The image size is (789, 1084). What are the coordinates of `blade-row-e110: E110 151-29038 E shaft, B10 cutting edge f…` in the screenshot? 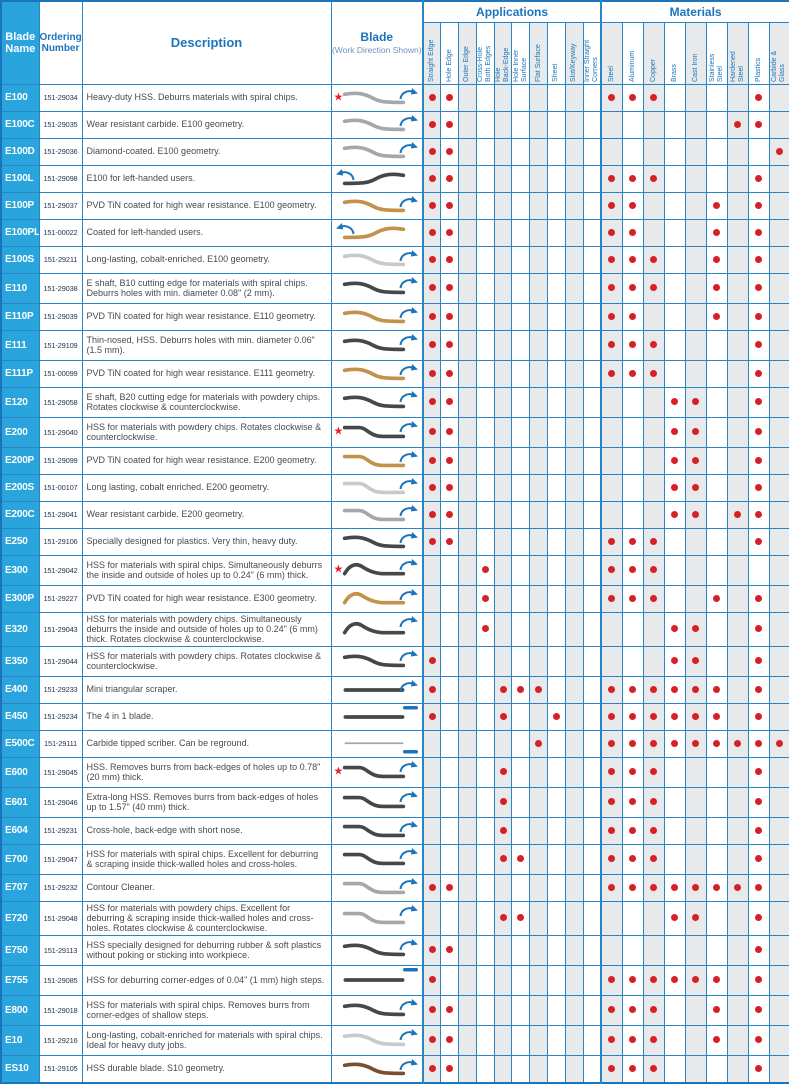 It's located at (394, 288).